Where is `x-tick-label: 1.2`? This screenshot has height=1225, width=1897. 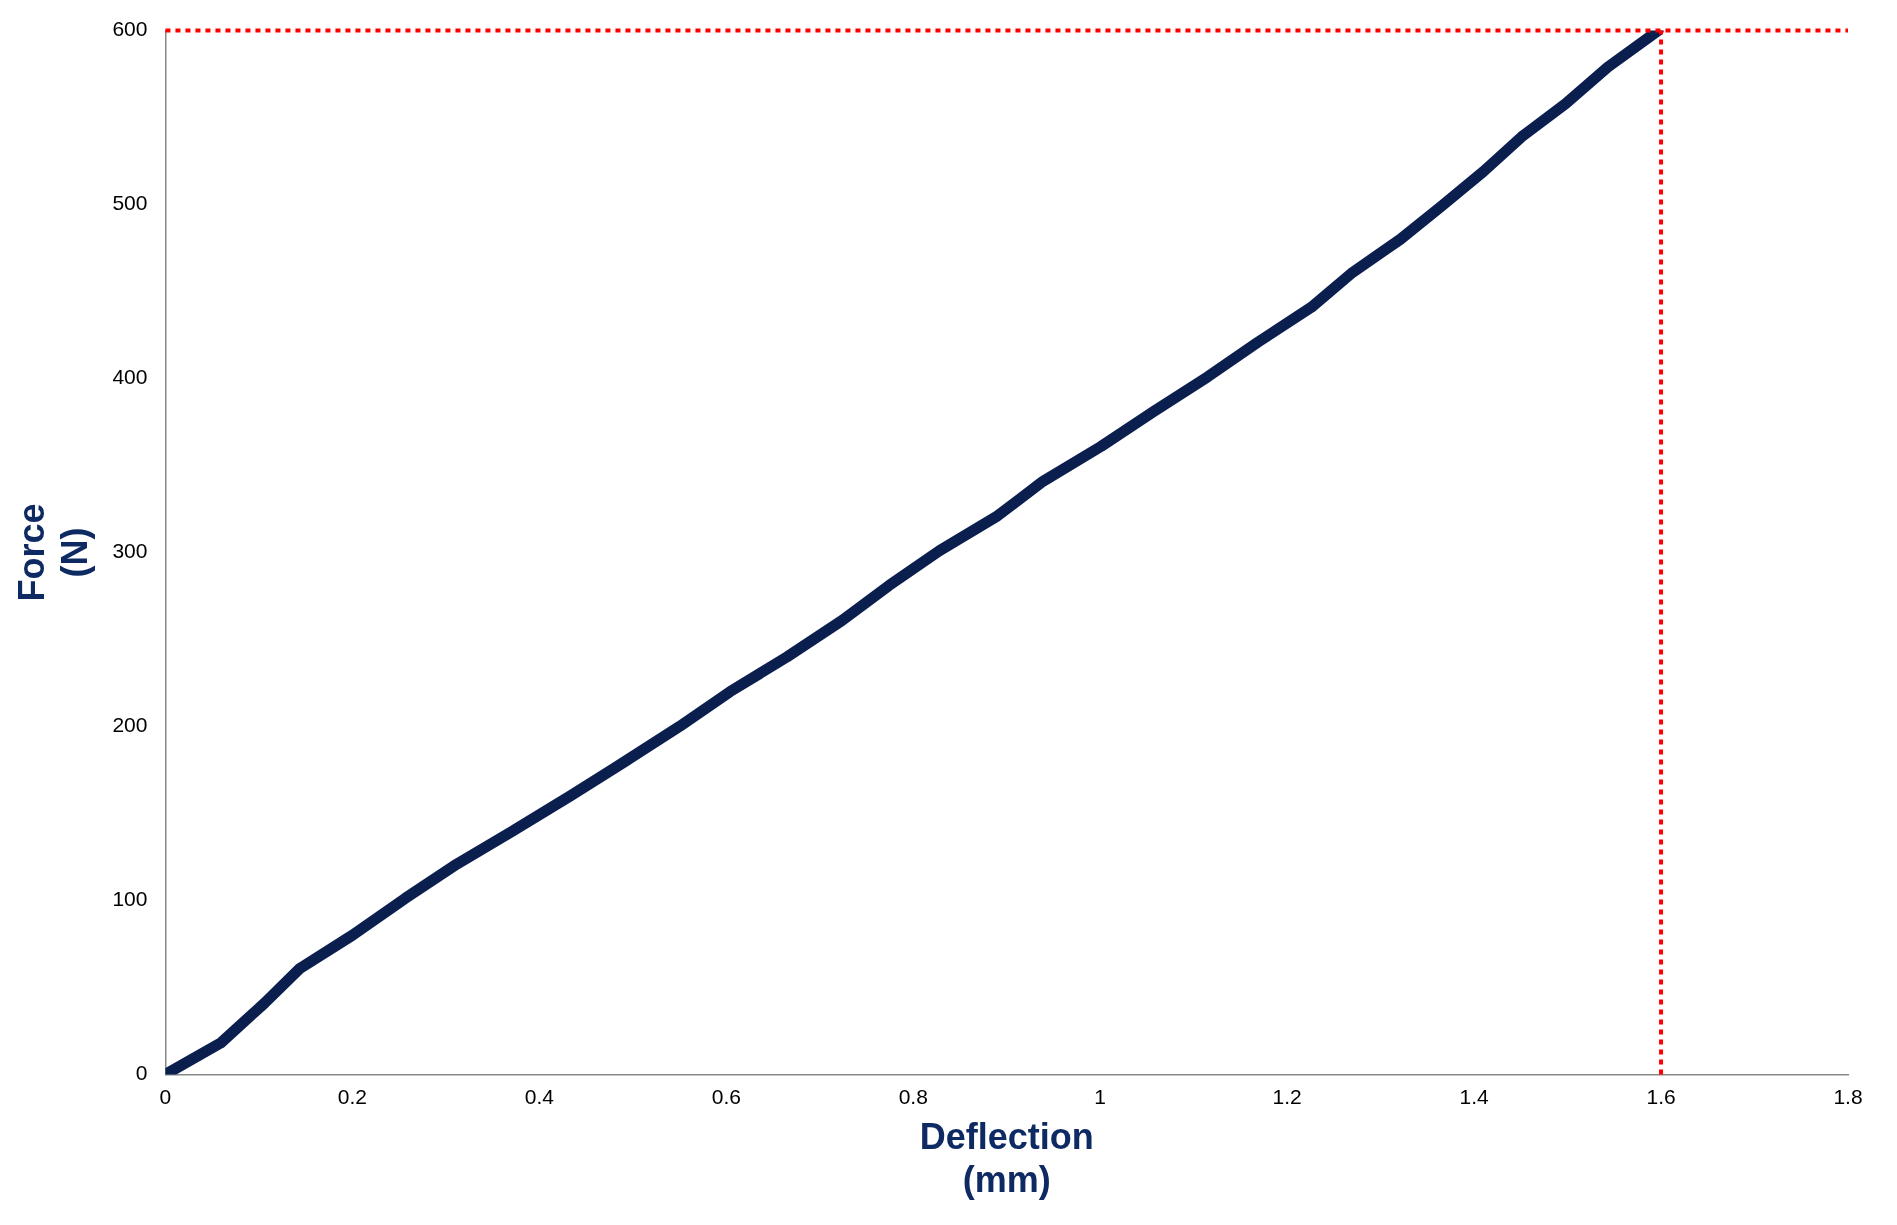 x-tick-label: 1.2 is located at coordinates (1287, 1096).